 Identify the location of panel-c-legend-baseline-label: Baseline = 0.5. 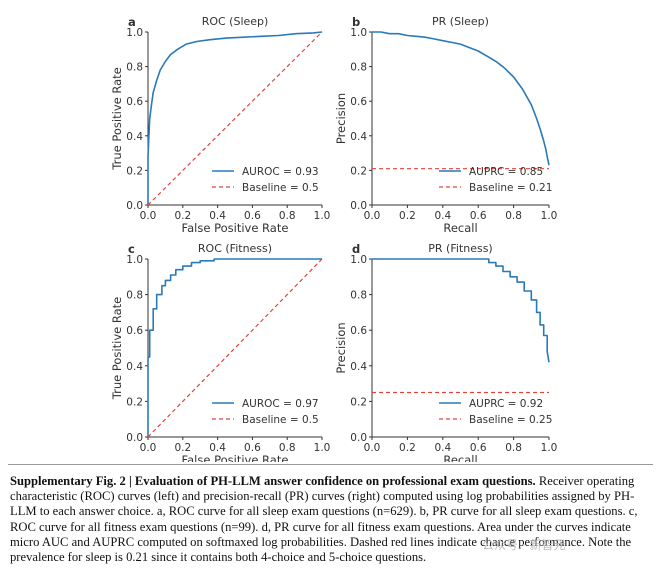
(280, 420).